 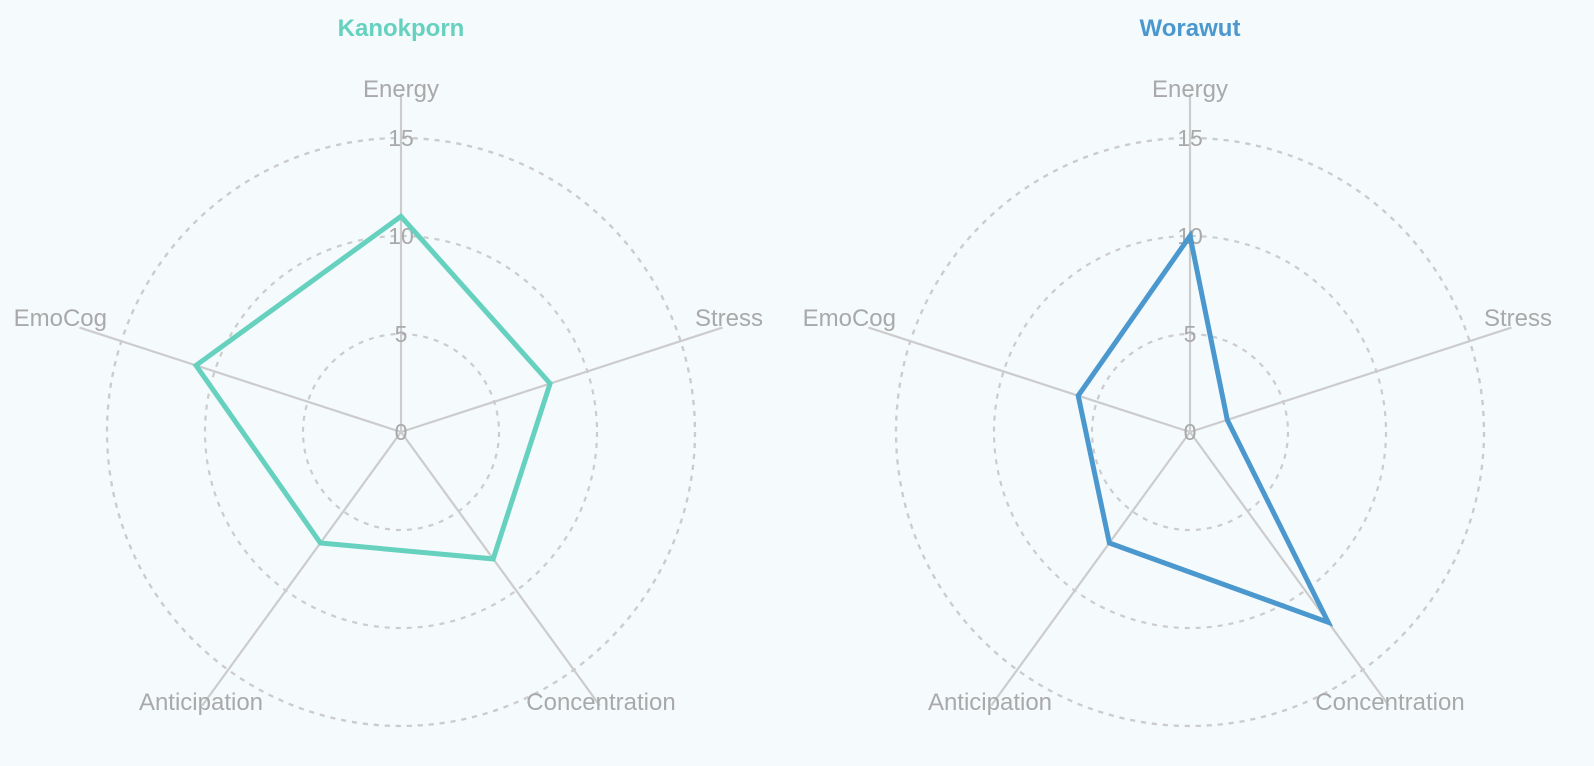 I want to click on chart-title: Kanokporn, so click(x=401, y=28).